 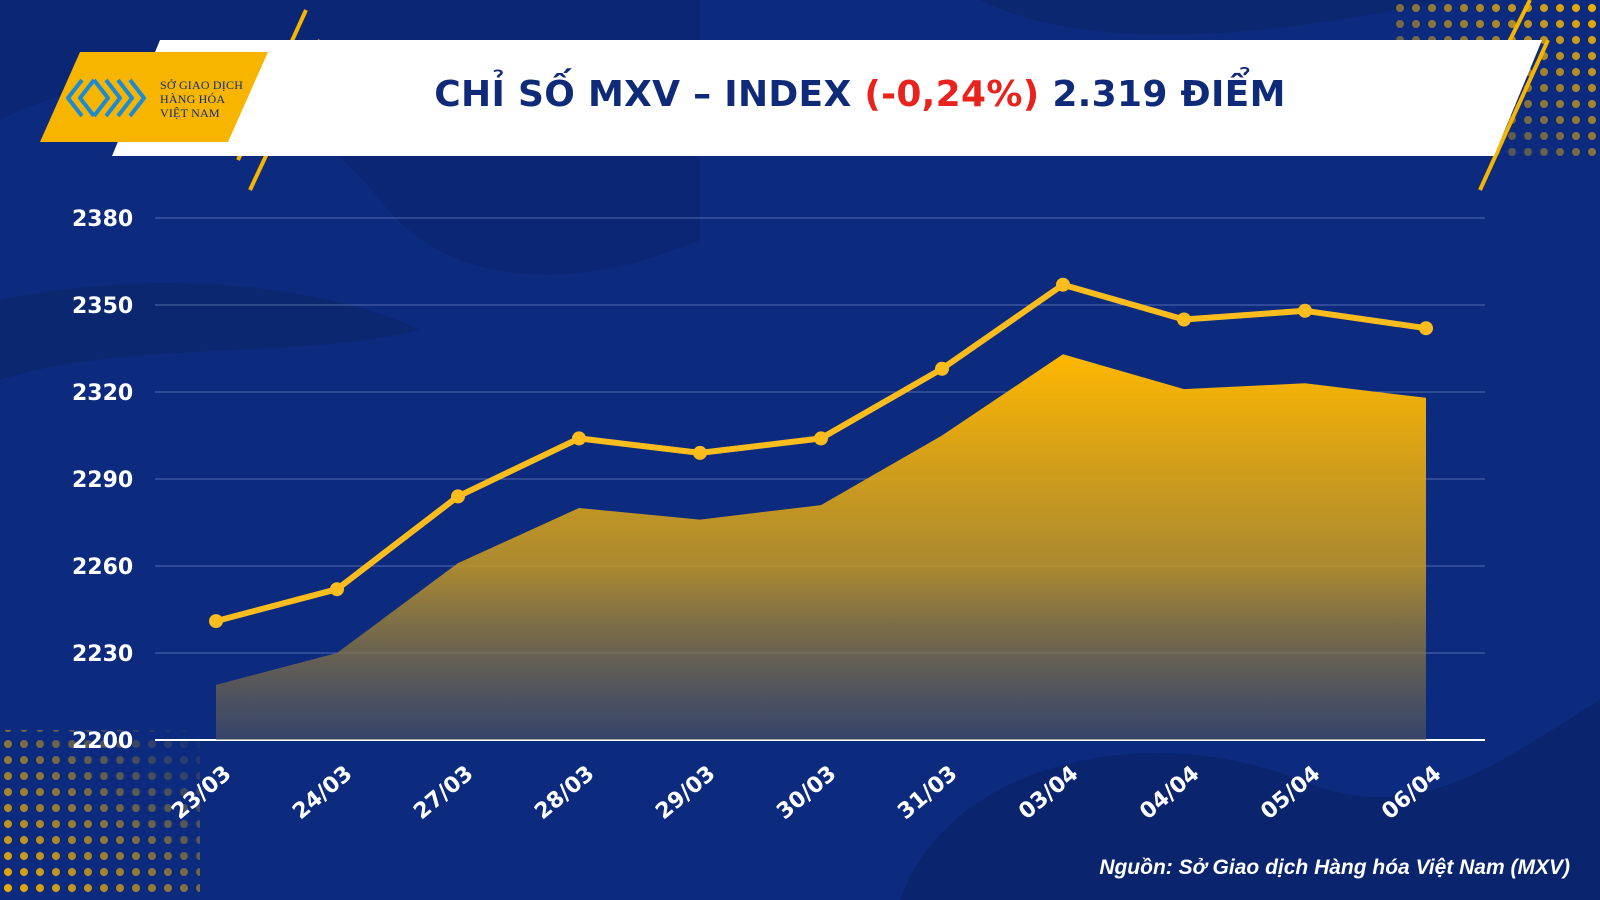 I want to click on x-tick-label: 05/04, so click(x=1290, y=793).